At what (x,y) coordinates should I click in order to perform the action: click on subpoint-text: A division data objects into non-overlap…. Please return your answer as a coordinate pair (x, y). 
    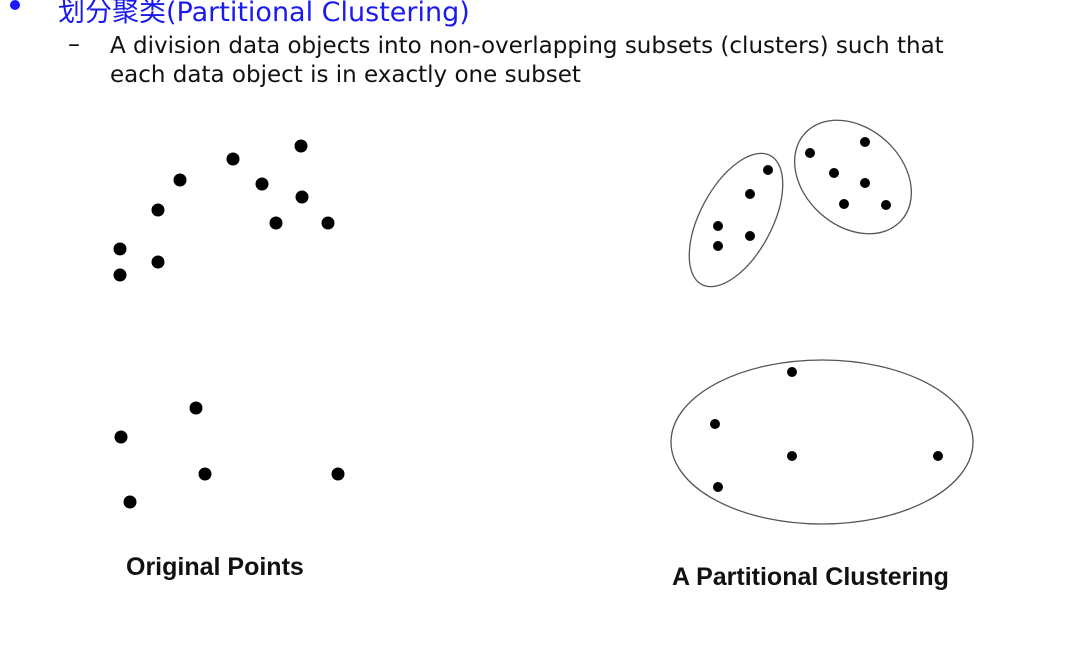
    Looking at the image, I should click on (570, 61).